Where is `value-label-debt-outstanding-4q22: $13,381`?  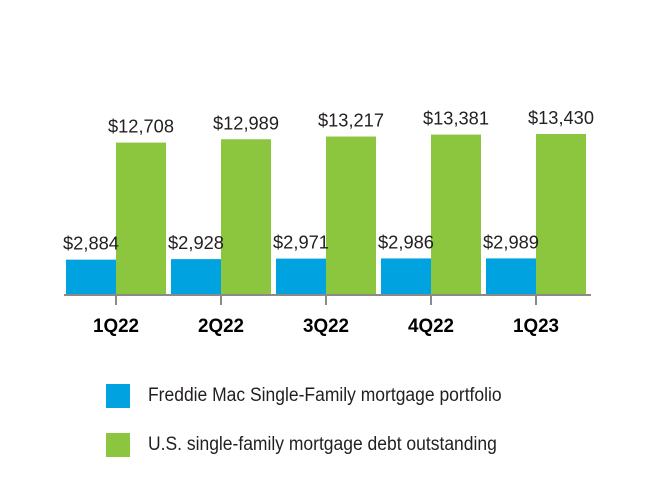 value-label-debt-outstanding-4q22: $13,381 is located at coordinates (456, 119).